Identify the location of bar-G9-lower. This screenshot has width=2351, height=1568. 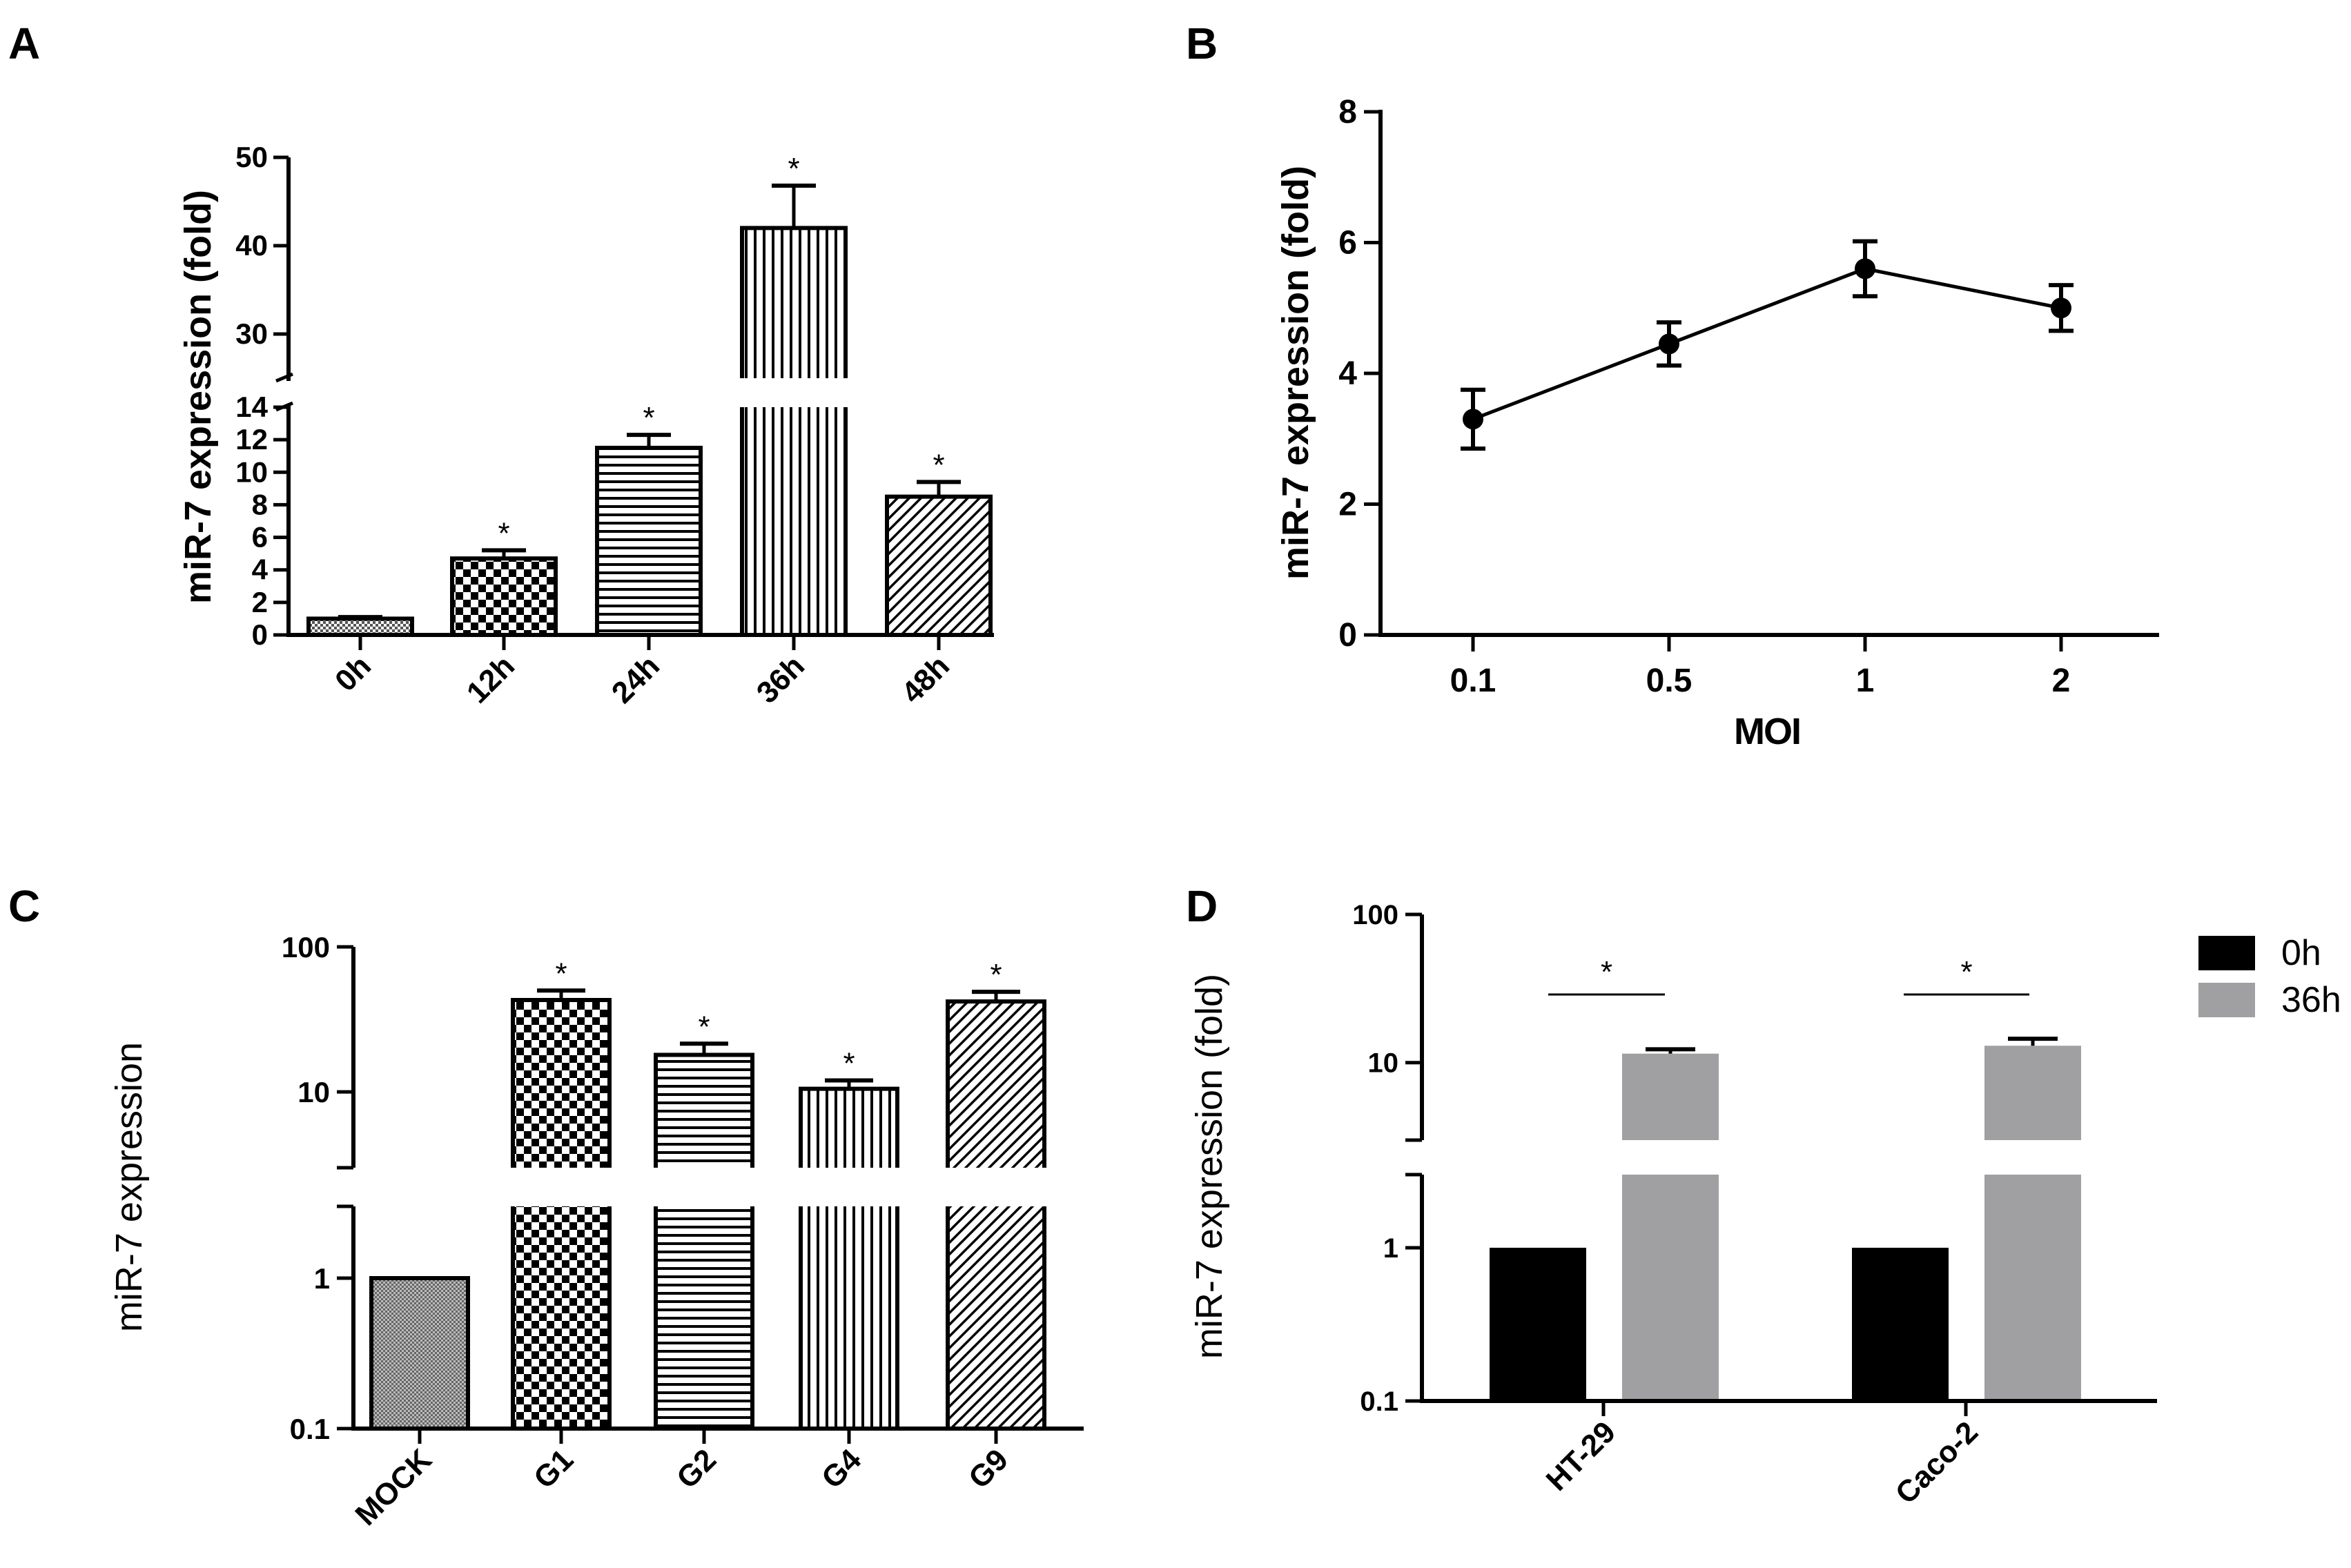
(996, 1317).